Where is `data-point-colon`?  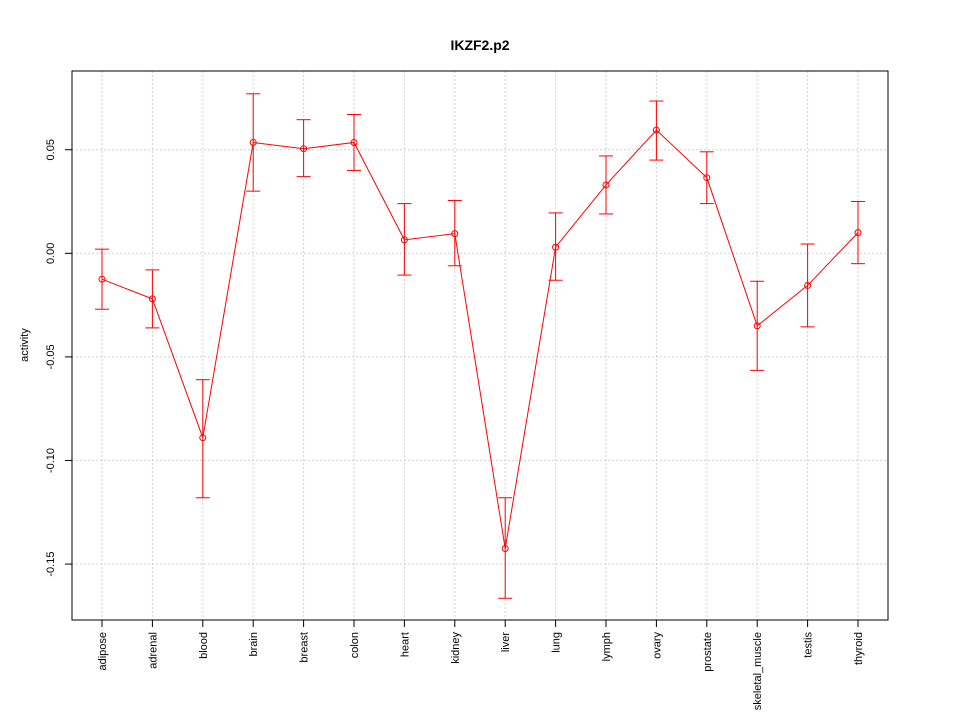 data-point-colon is located at coordinates (354, 142).